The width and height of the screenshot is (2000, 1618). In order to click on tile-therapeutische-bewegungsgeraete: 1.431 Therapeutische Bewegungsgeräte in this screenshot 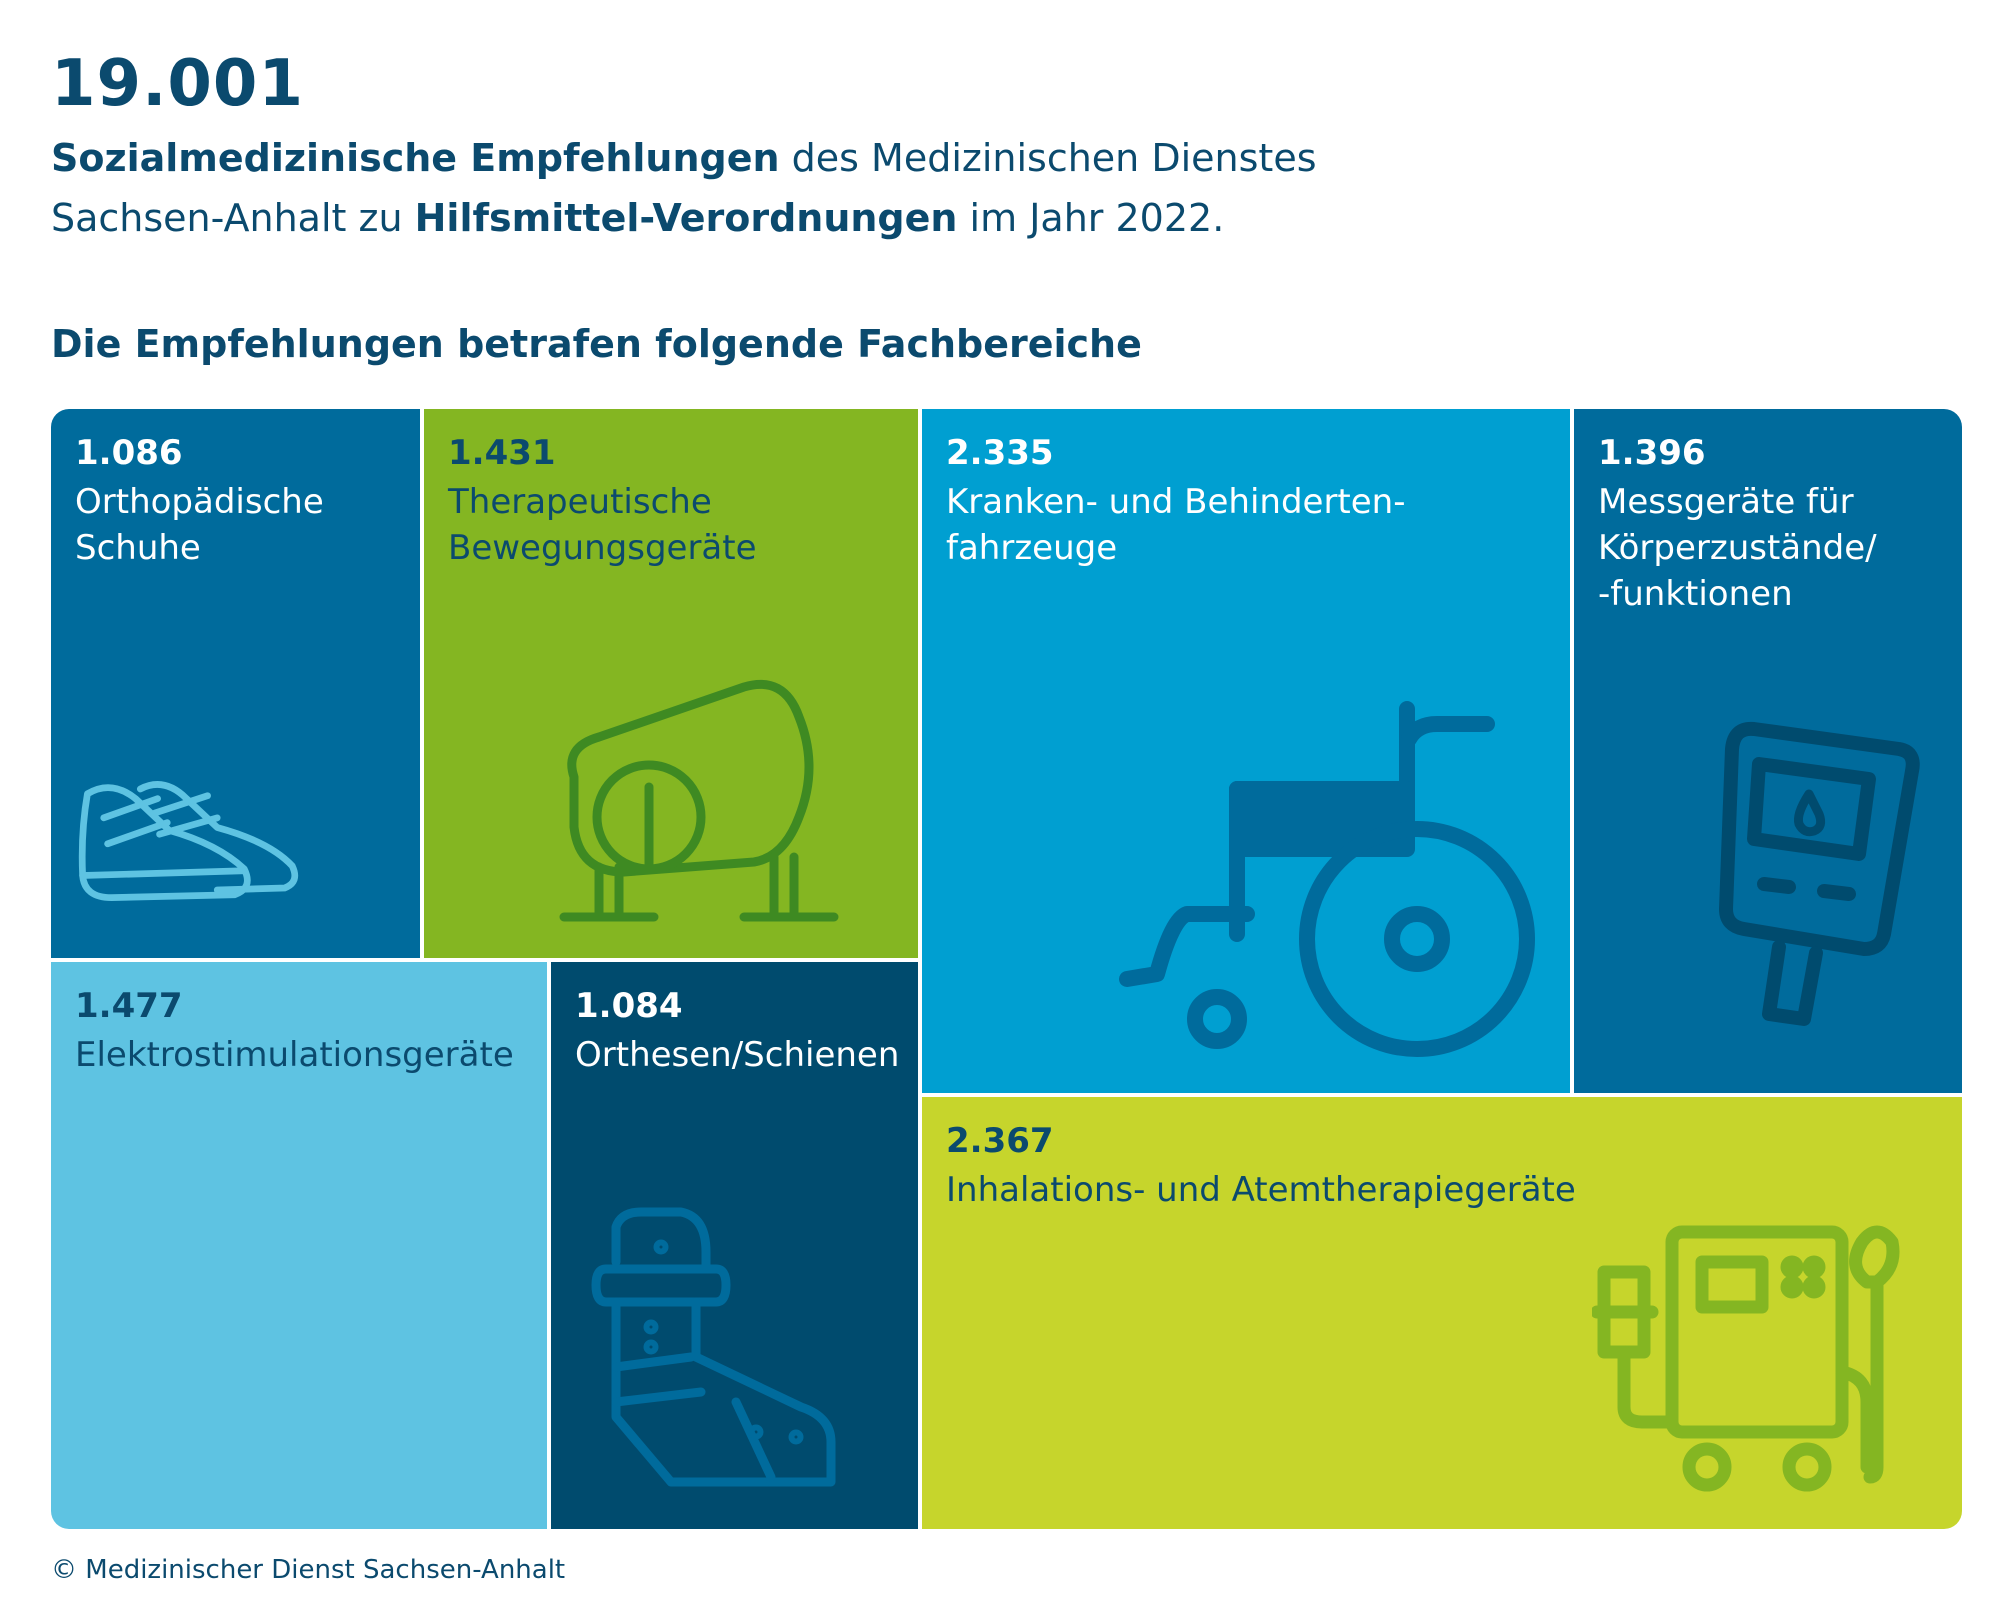, I will do `click(671, 683)`.